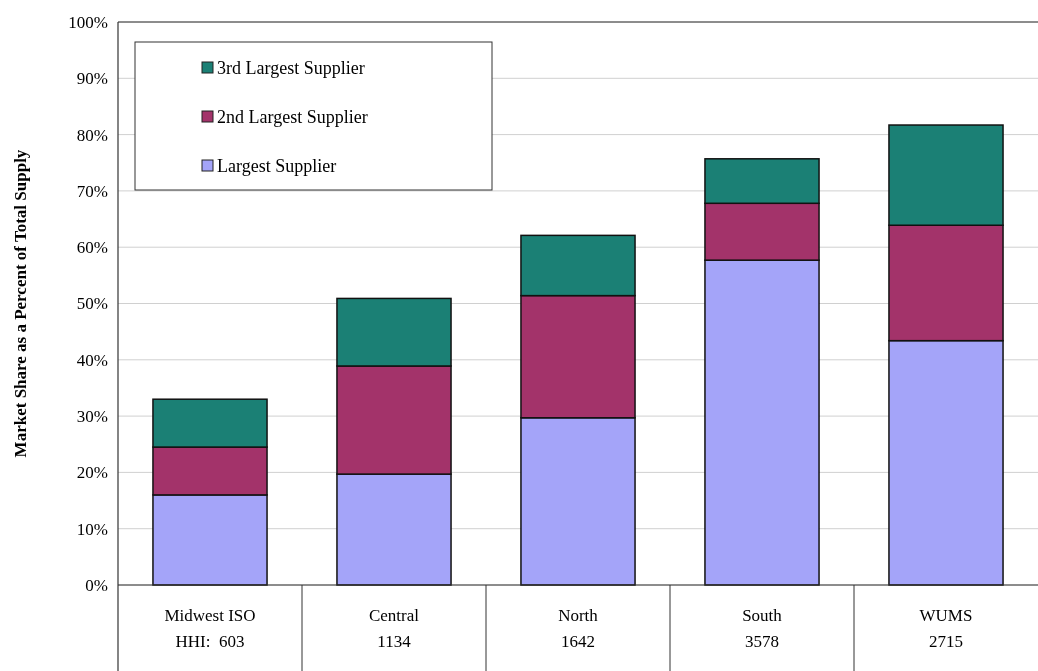 Image resolution: width=1038 pixels, height=671 pixels. I want to click on y-tick-label: 20%, so click(92, 473).